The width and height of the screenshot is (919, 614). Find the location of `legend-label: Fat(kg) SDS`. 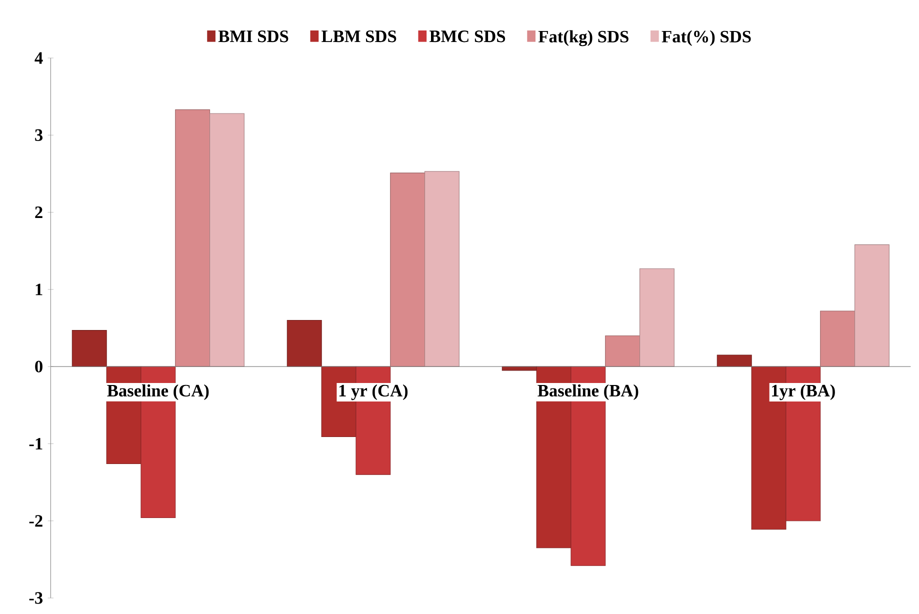

legend-label: Fat(kg) SDS is located at coordinates (583, 38).